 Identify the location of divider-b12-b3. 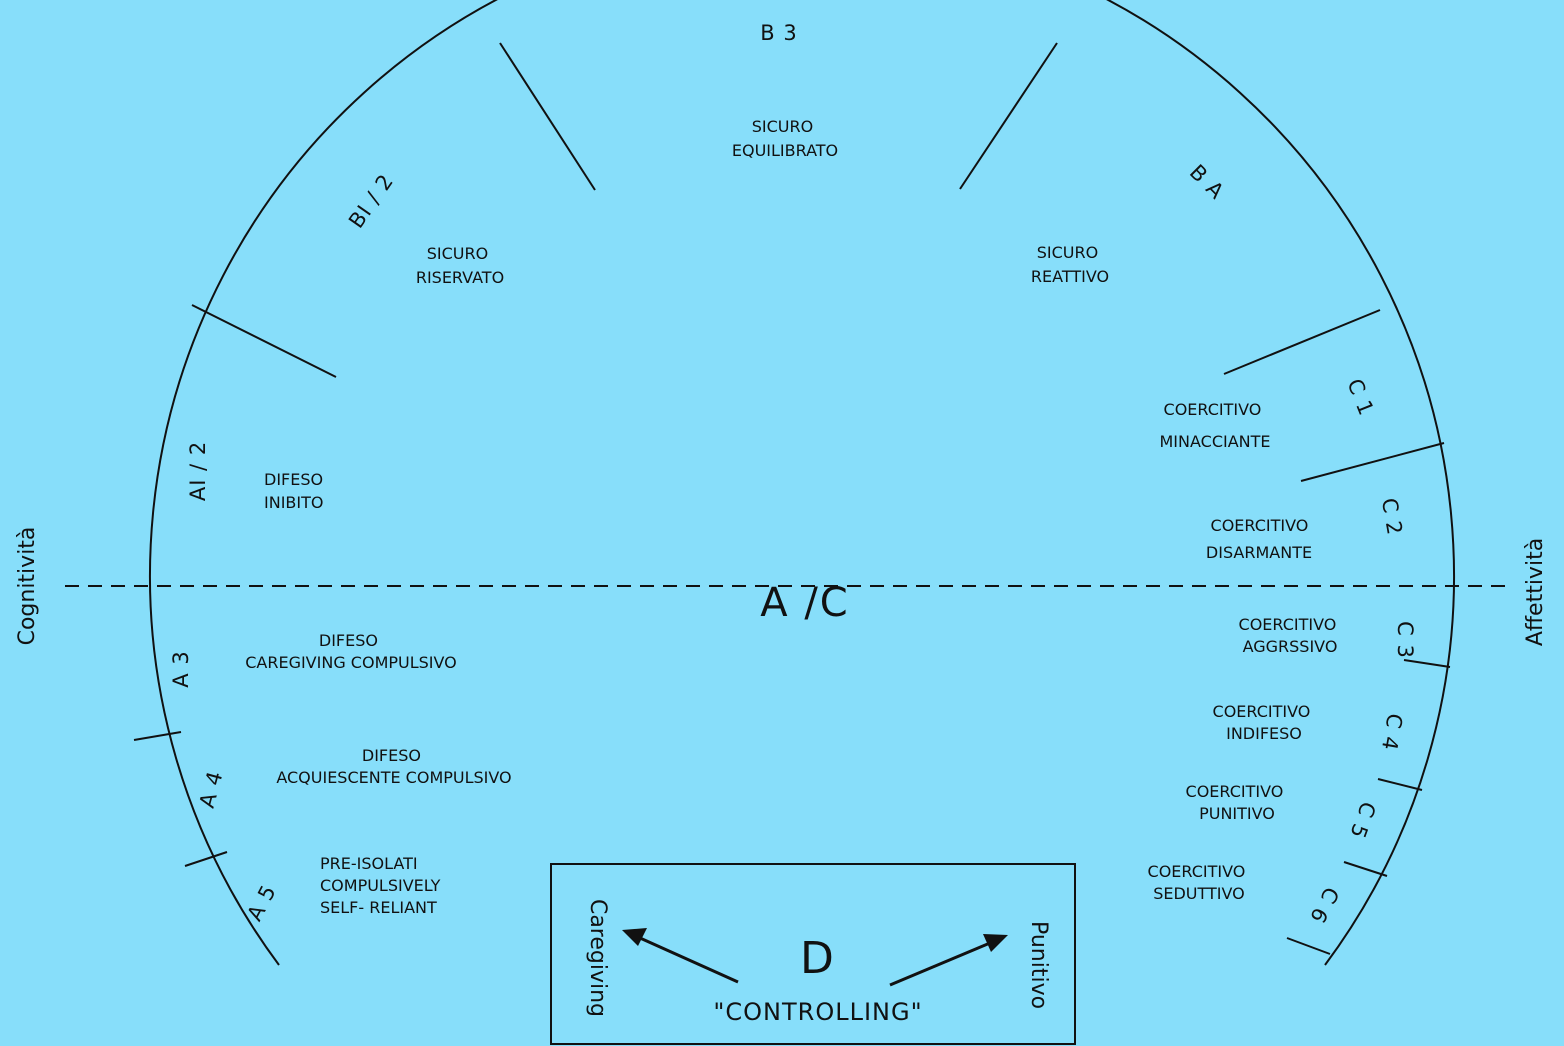
(547, 116).